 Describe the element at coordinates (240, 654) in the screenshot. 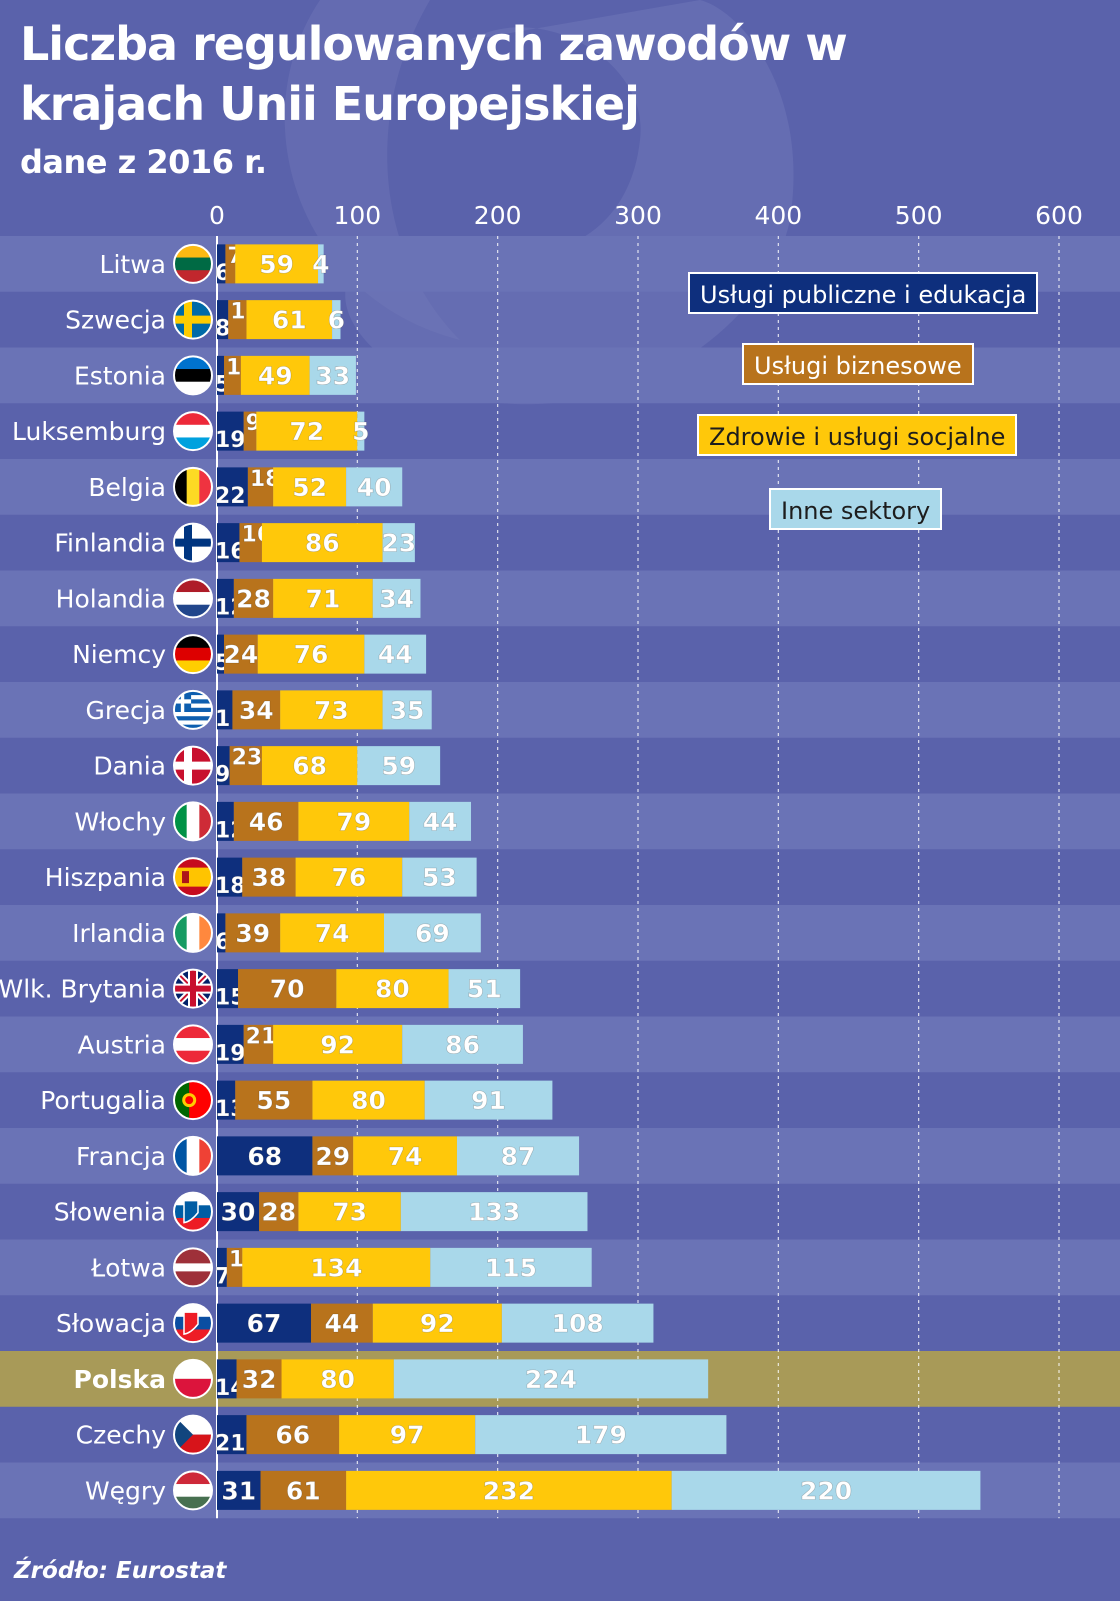

I see `data-label: 24` at that location.